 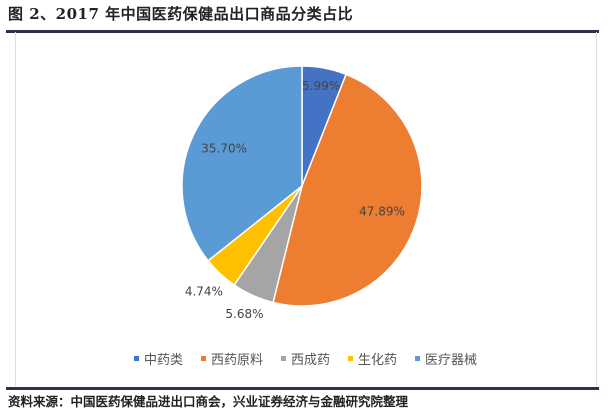 I want to click on legend-label: 生化药, so click(x=378, y=360).